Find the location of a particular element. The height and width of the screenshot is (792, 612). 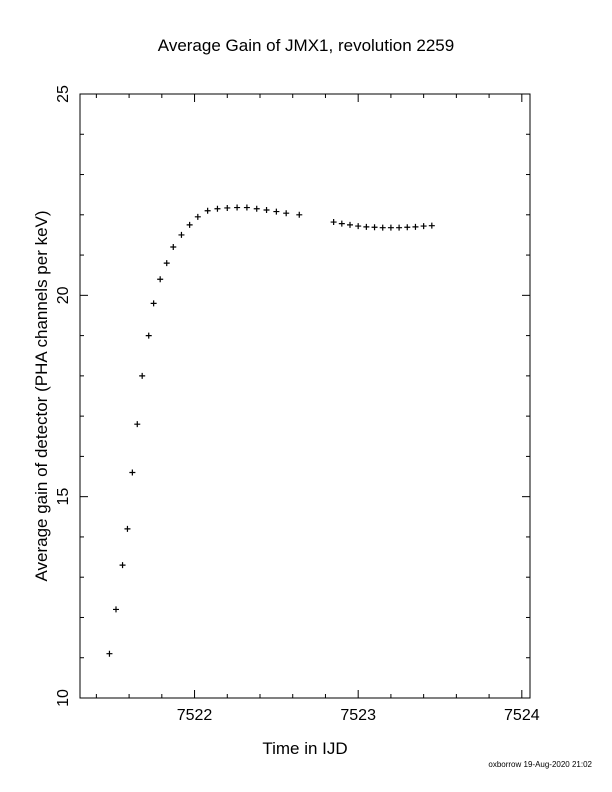

y-tick-label: 15 is located at coordinates (63, 497).